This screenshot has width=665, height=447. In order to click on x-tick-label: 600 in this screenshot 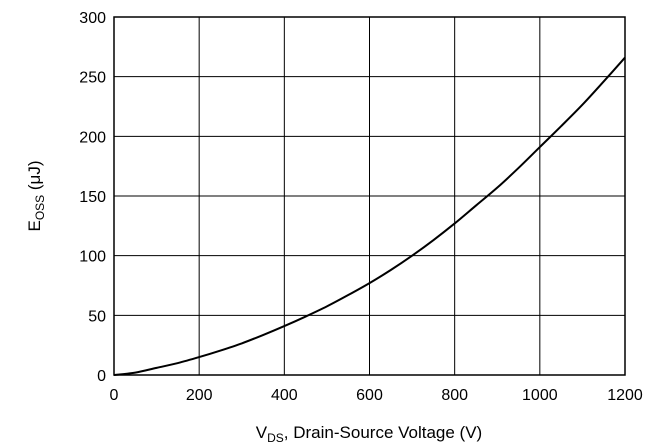, I will do `click(369, 395)`.